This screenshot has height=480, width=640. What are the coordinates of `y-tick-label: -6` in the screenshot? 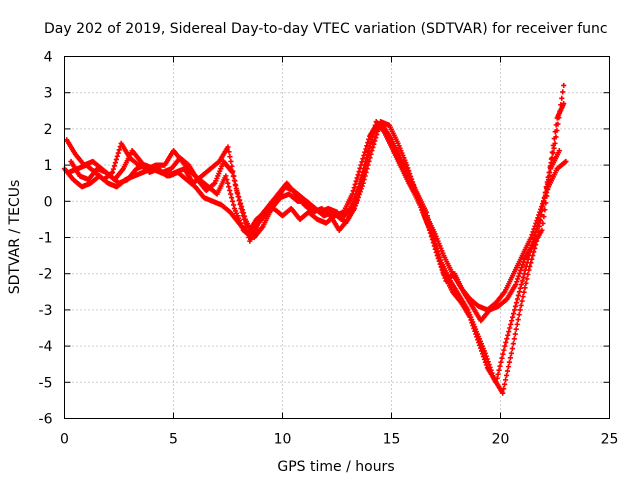 It's located at (46, 420).